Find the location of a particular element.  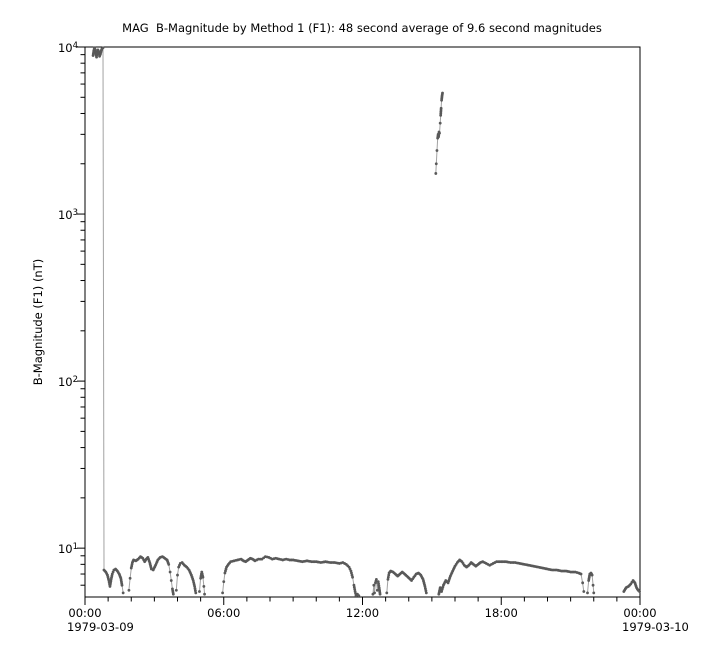

y-tick-label: 102 is located at coordinates (67, 382).